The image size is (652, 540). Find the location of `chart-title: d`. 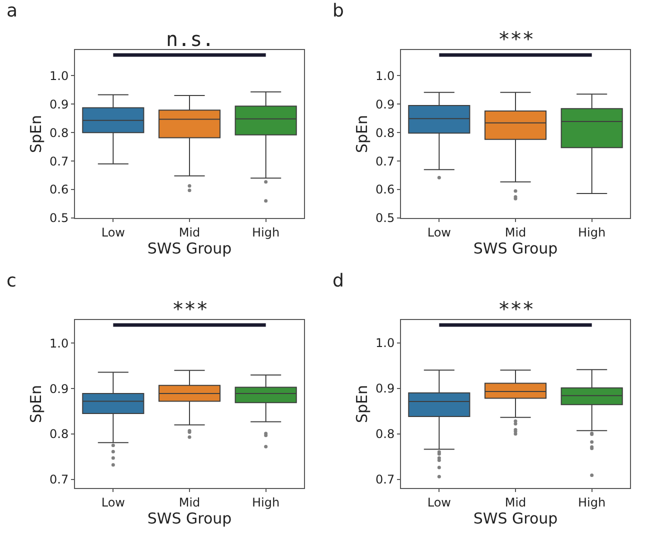

chart-title: d is located at coordinates (338, 281).